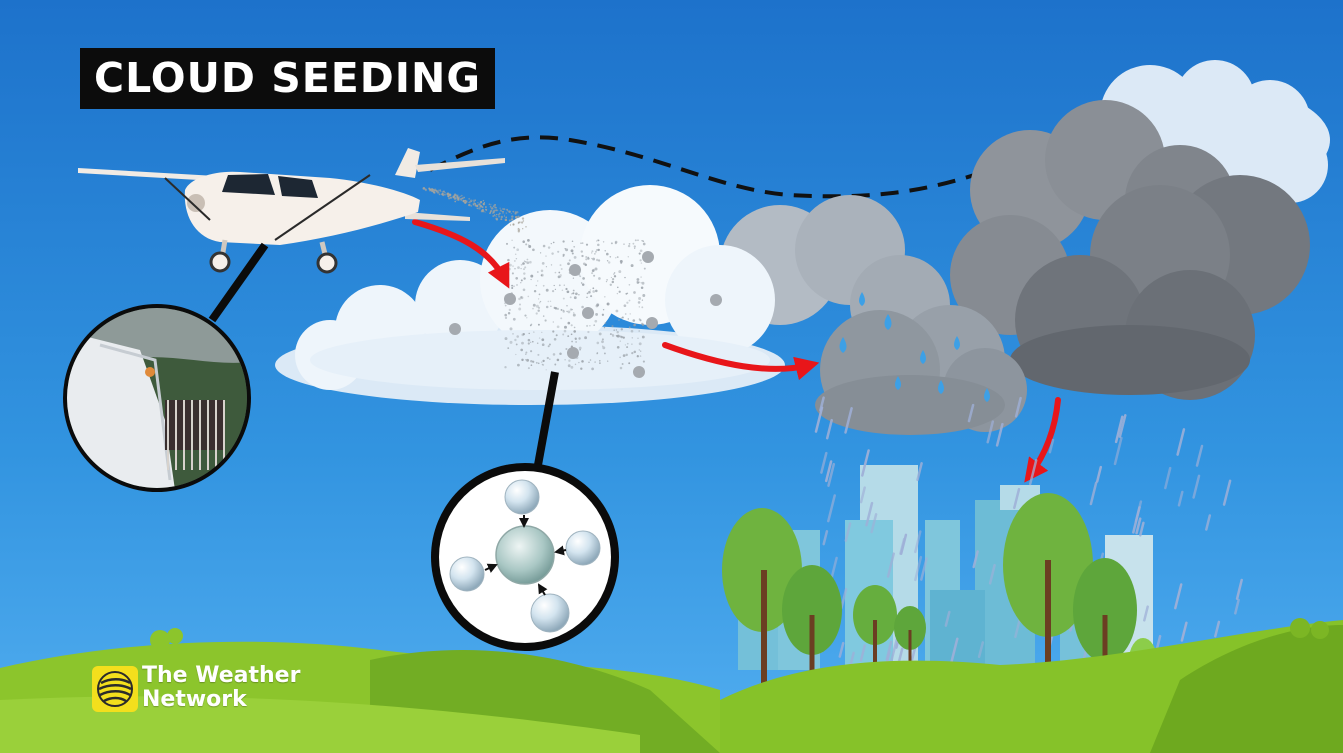 Image resolution: width=1343 pixels, height=753 pixels. I want to click on droplet-connector-line, so click(546, 418).